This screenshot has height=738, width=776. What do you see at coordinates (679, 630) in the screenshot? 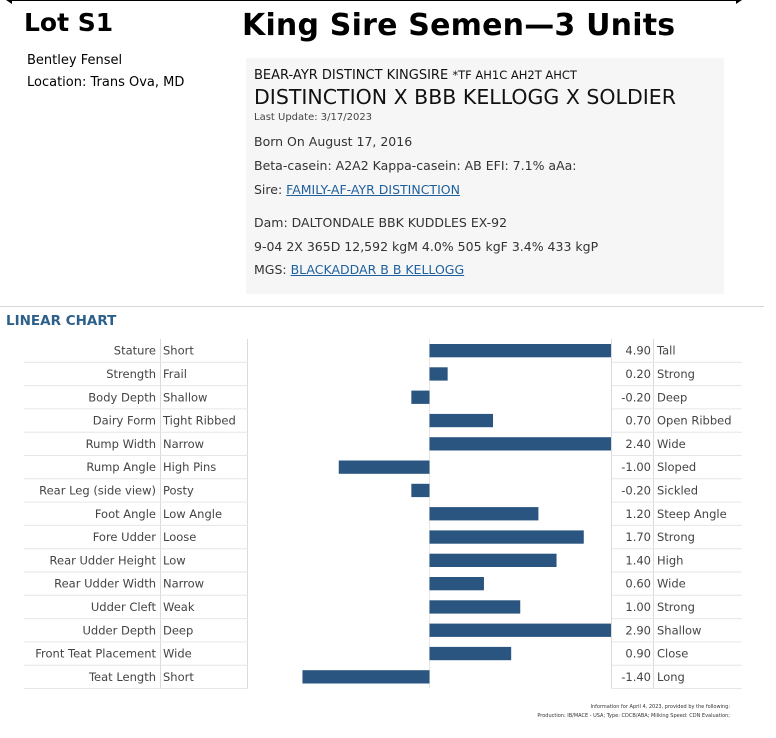
I see `trait-high-label: Shallow` at bounding box center [679, 630].